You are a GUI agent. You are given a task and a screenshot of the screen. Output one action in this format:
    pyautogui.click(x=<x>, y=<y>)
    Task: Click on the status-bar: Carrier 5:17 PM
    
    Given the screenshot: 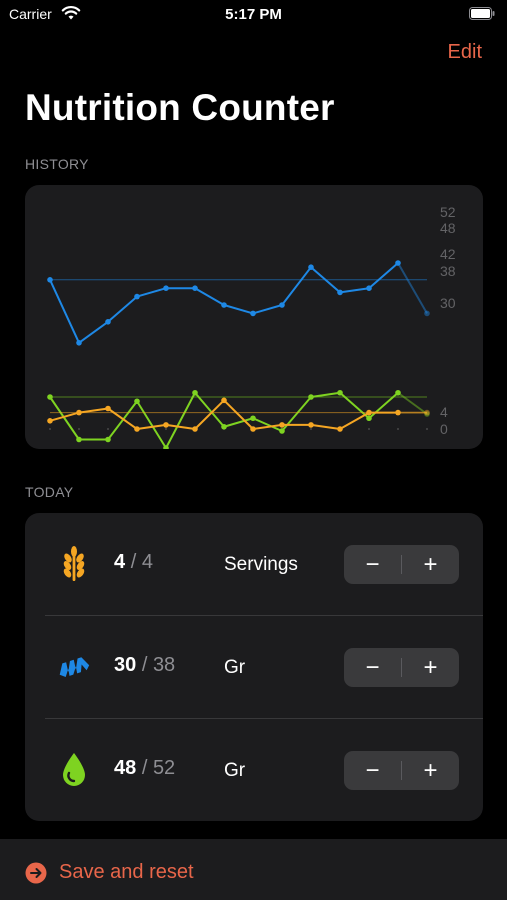 What is the action you would take?
    pyautogui.click(x=253, y=15)
    